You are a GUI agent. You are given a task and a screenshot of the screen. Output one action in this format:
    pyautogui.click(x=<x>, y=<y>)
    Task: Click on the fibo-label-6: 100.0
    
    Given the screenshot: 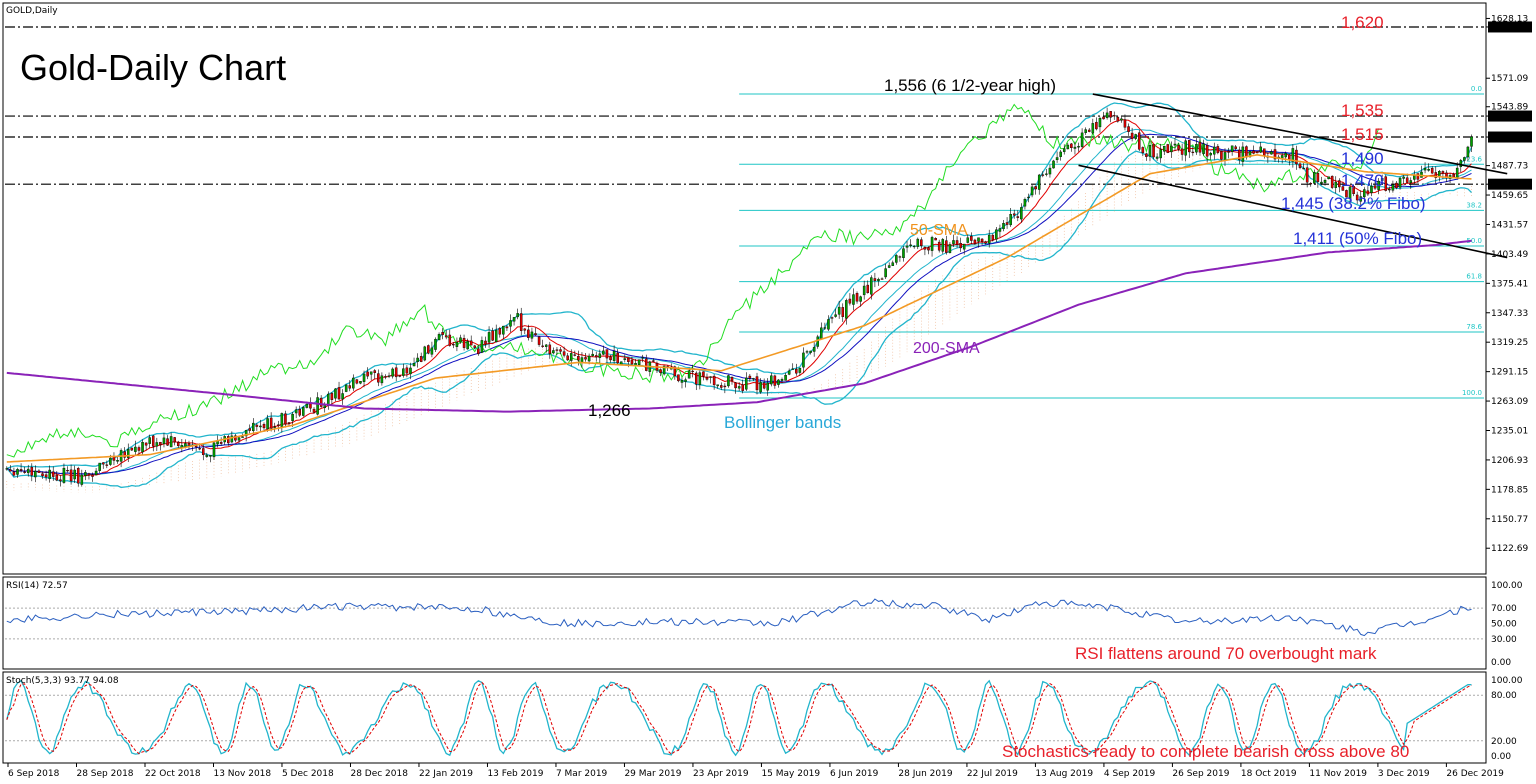 What is the action you would take?
    pyautogui.click(x=1472, y=393)
    